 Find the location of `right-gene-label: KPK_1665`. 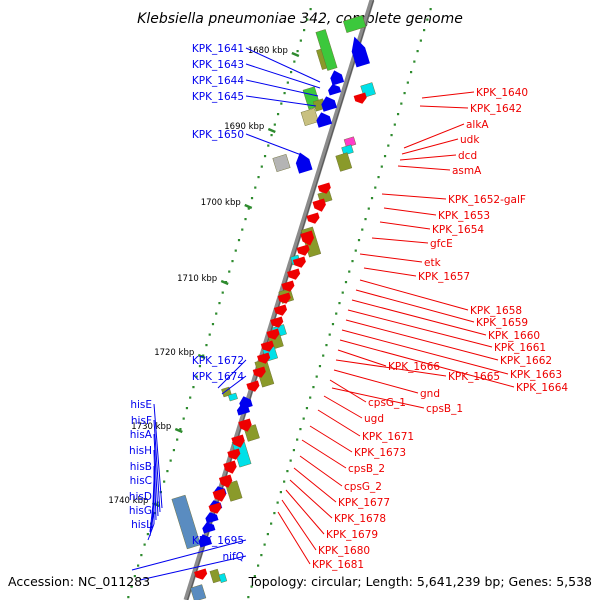

right-gene-label: KPK_1665 is located at coordinates (474, 377).